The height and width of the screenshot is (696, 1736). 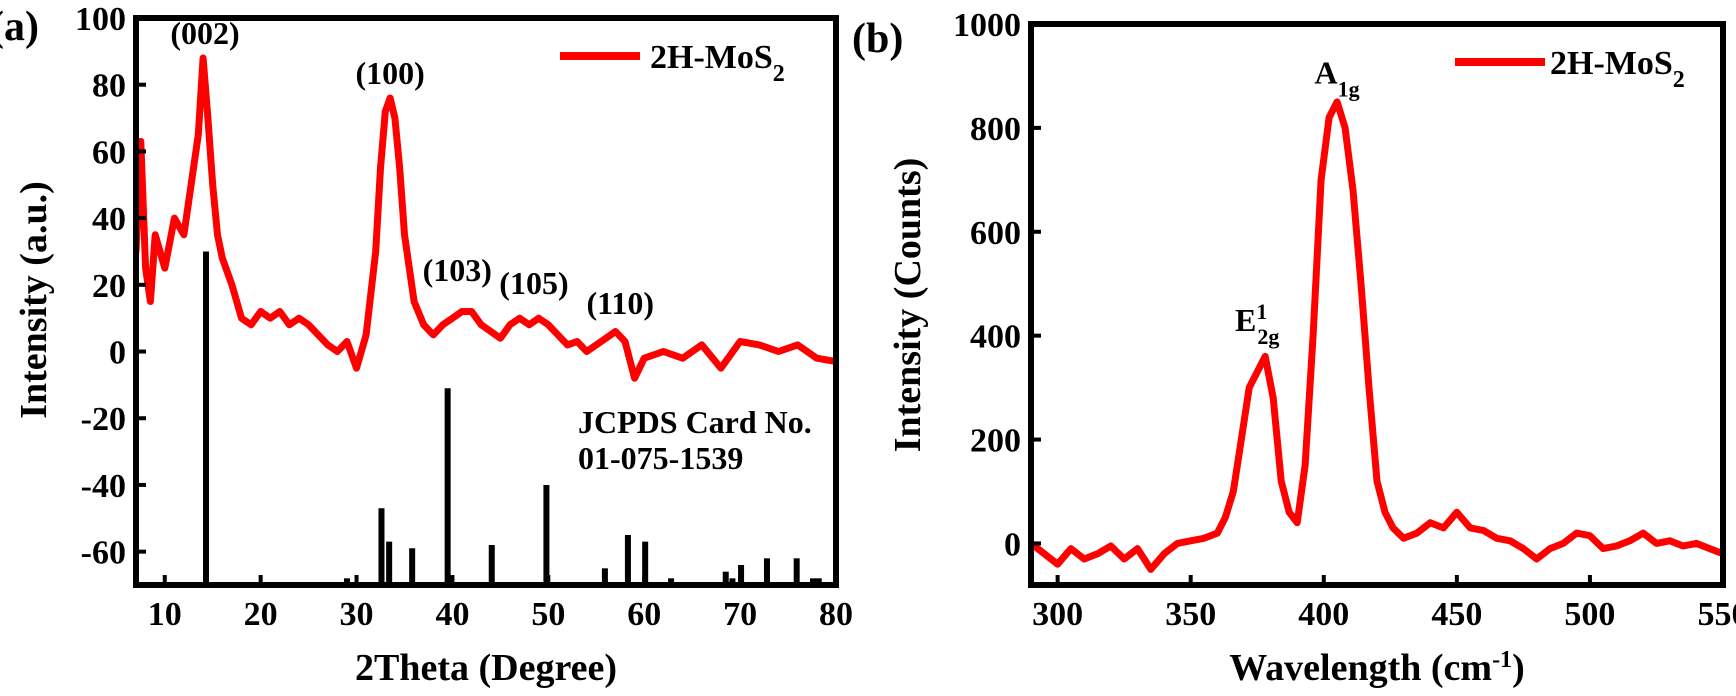 I want to click on y-tick-label: 20, so click(x=109, y=286).